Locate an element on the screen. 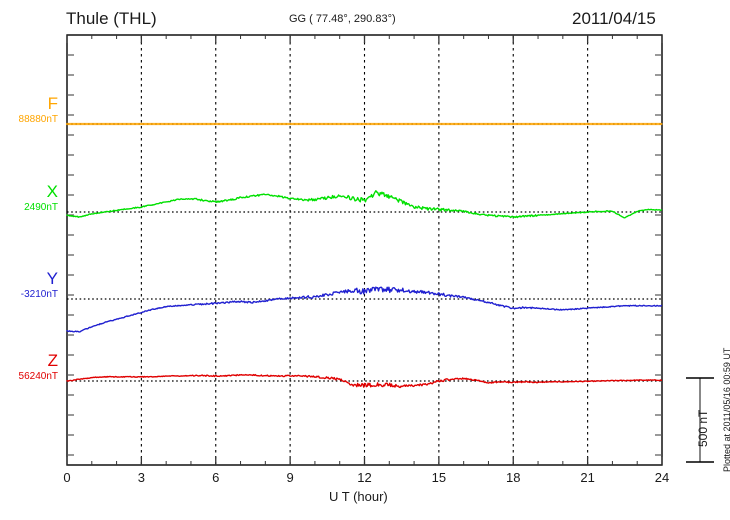  station-title: Thule (THL) is located at coordinates (111, 18).